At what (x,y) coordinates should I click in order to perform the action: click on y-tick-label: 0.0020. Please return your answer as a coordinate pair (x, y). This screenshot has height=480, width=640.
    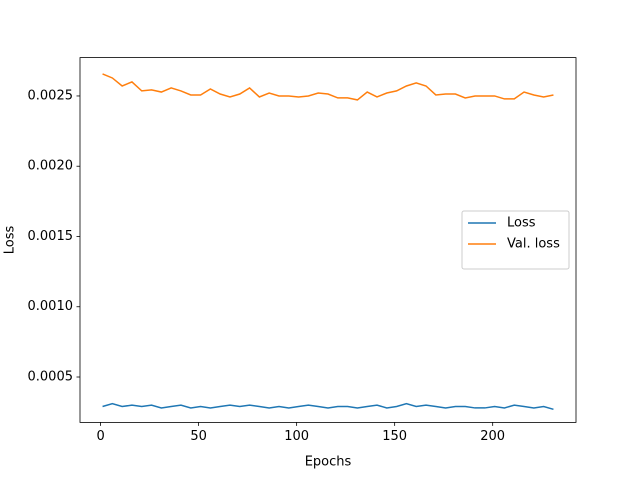
    Looking at the image, I should click on (51, 166).